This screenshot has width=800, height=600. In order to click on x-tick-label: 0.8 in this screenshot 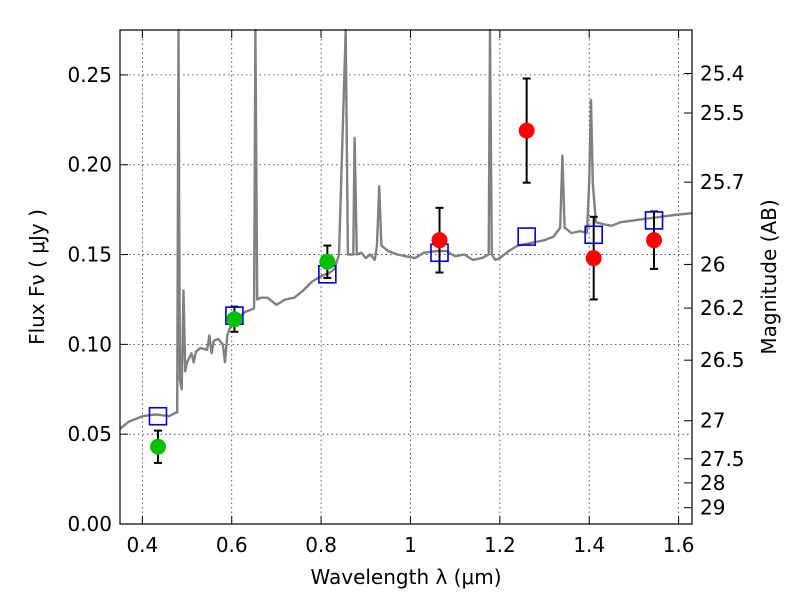, I will do `click(321, 545)`.